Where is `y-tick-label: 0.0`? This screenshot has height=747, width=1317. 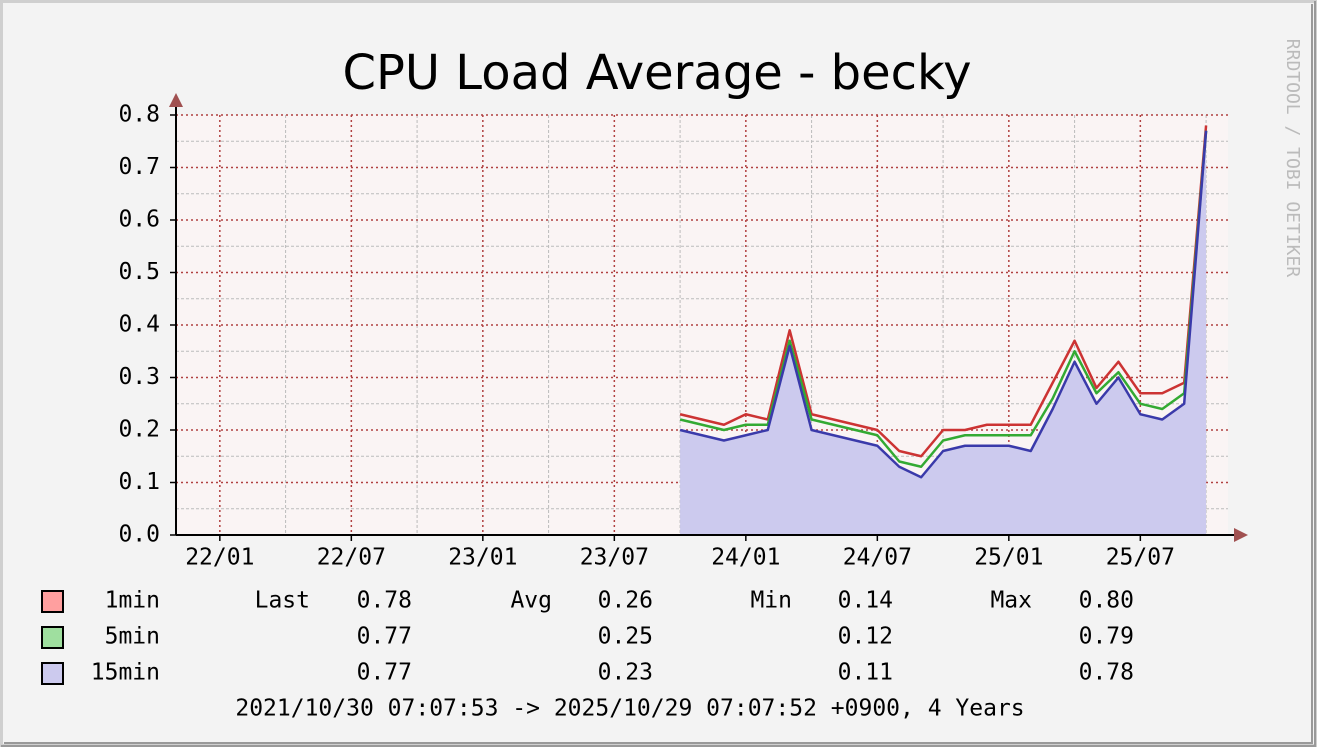
y-tick-label: 0.0 is located at coordinates (139, 535).